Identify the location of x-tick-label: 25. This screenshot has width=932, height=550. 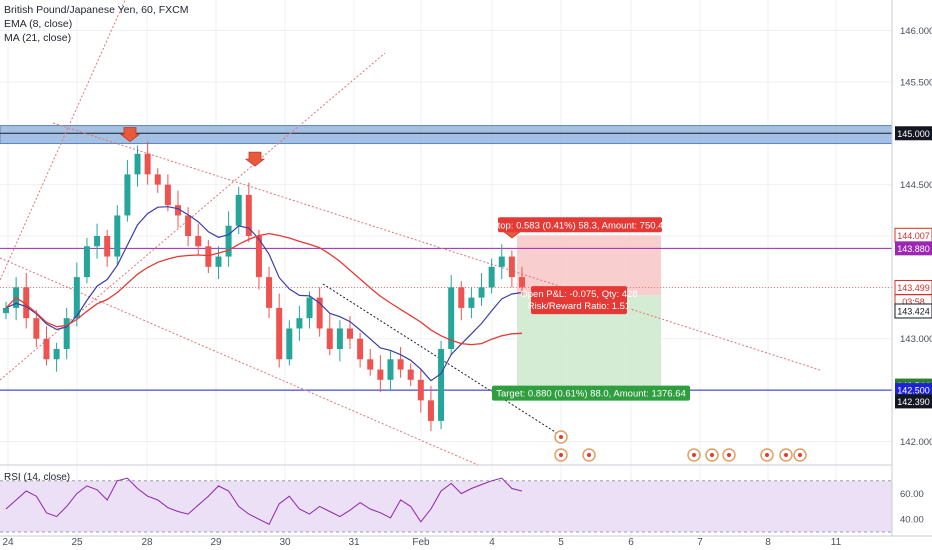
(77, 542).